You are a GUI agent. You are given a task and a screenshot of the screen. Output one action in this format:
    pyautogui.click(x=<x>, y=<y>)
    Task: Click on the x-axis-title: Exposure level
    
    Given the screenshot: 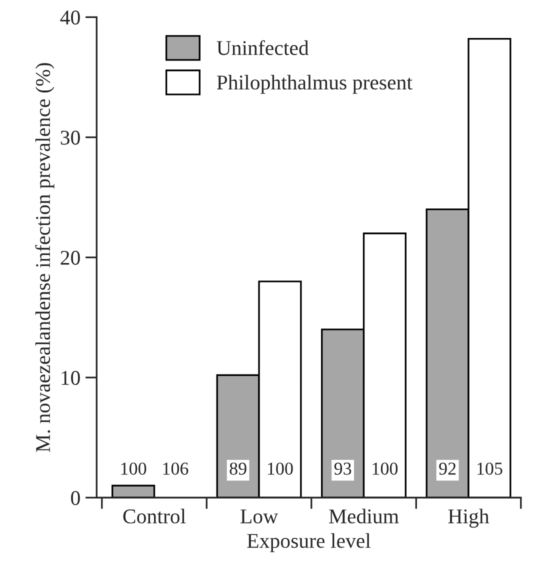 What is the action you would take?
    pyautogui.click(x=309, y=542)
    